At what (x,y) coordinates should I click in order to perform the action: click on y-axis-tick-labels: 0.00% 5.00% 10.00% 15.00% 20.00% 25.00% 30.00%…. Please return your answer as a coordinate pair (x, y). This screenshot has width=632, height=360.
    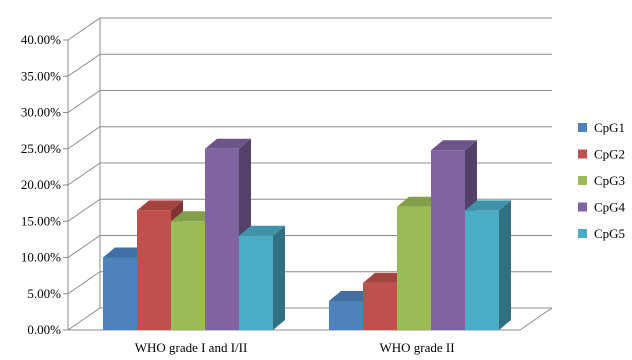
    Looking at the image, I should click on (41, 184).